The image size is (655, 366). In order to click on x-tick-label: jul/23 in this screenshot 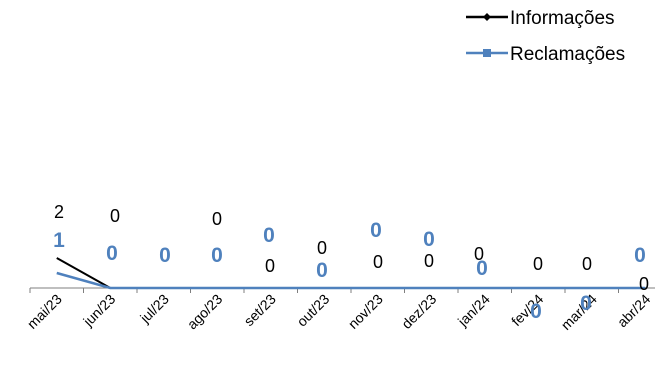, I will do `click(154, 309)`.